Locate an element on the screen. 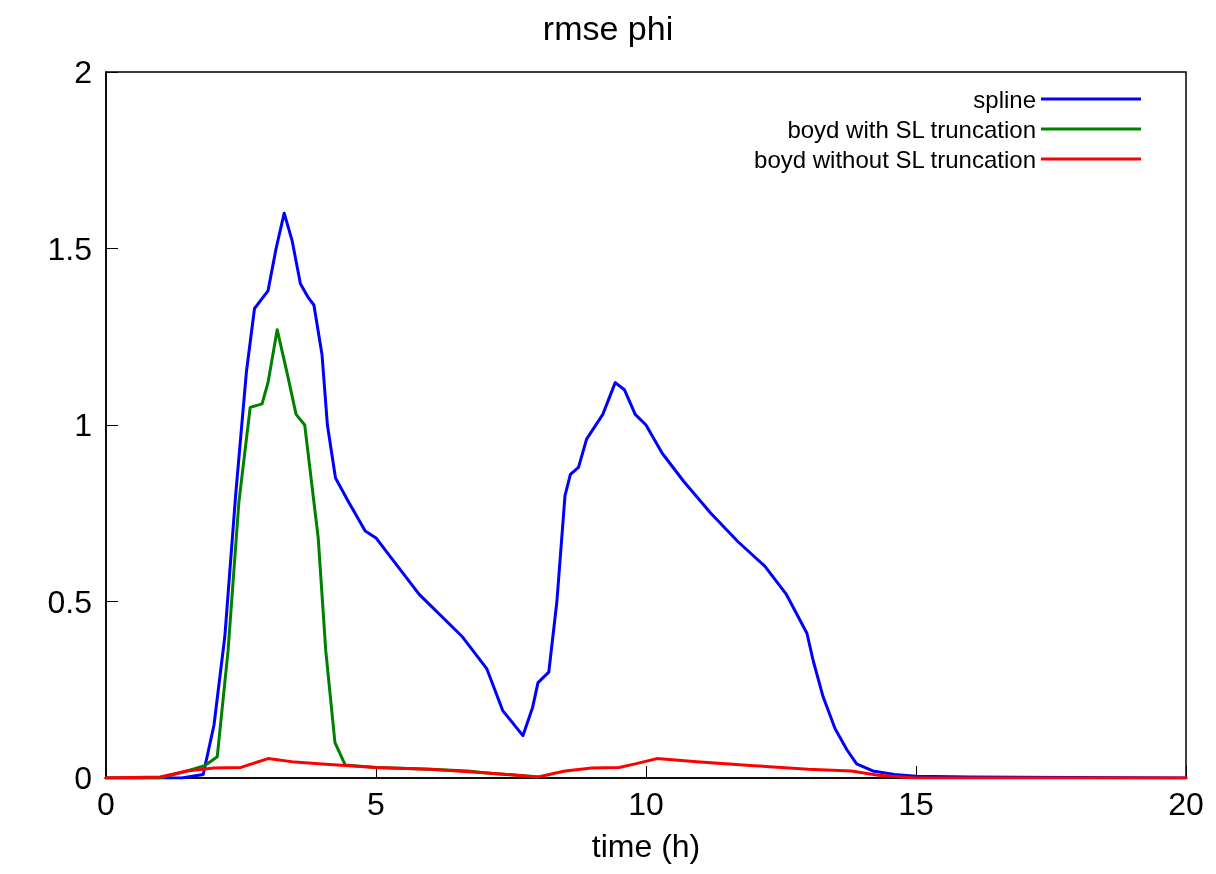 The height and width of the screenshot is (874, 1216). y-tick-label: 0.5 is located at coordinates (69, 601).